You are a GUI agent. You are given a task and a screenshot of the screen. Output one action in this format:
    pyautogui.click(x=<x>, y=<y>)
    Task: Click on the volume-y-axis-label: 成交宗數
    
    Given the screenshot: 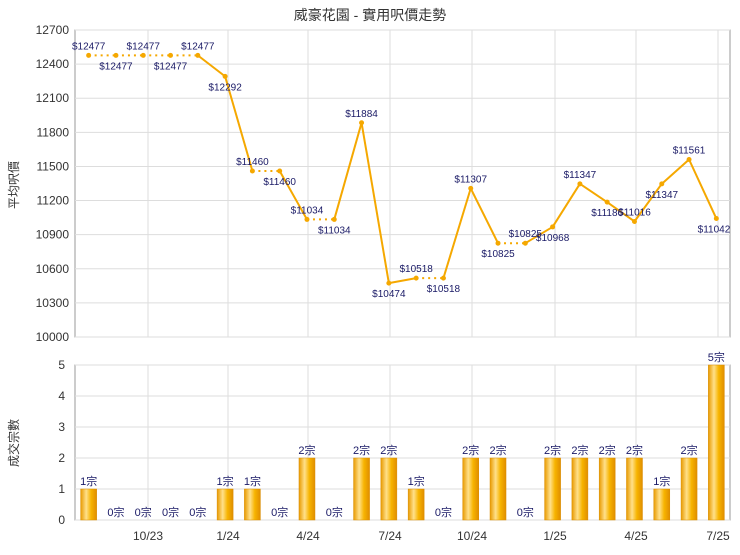 What is the action you would take?
    pyautogui.click(x=13, y=443)
    